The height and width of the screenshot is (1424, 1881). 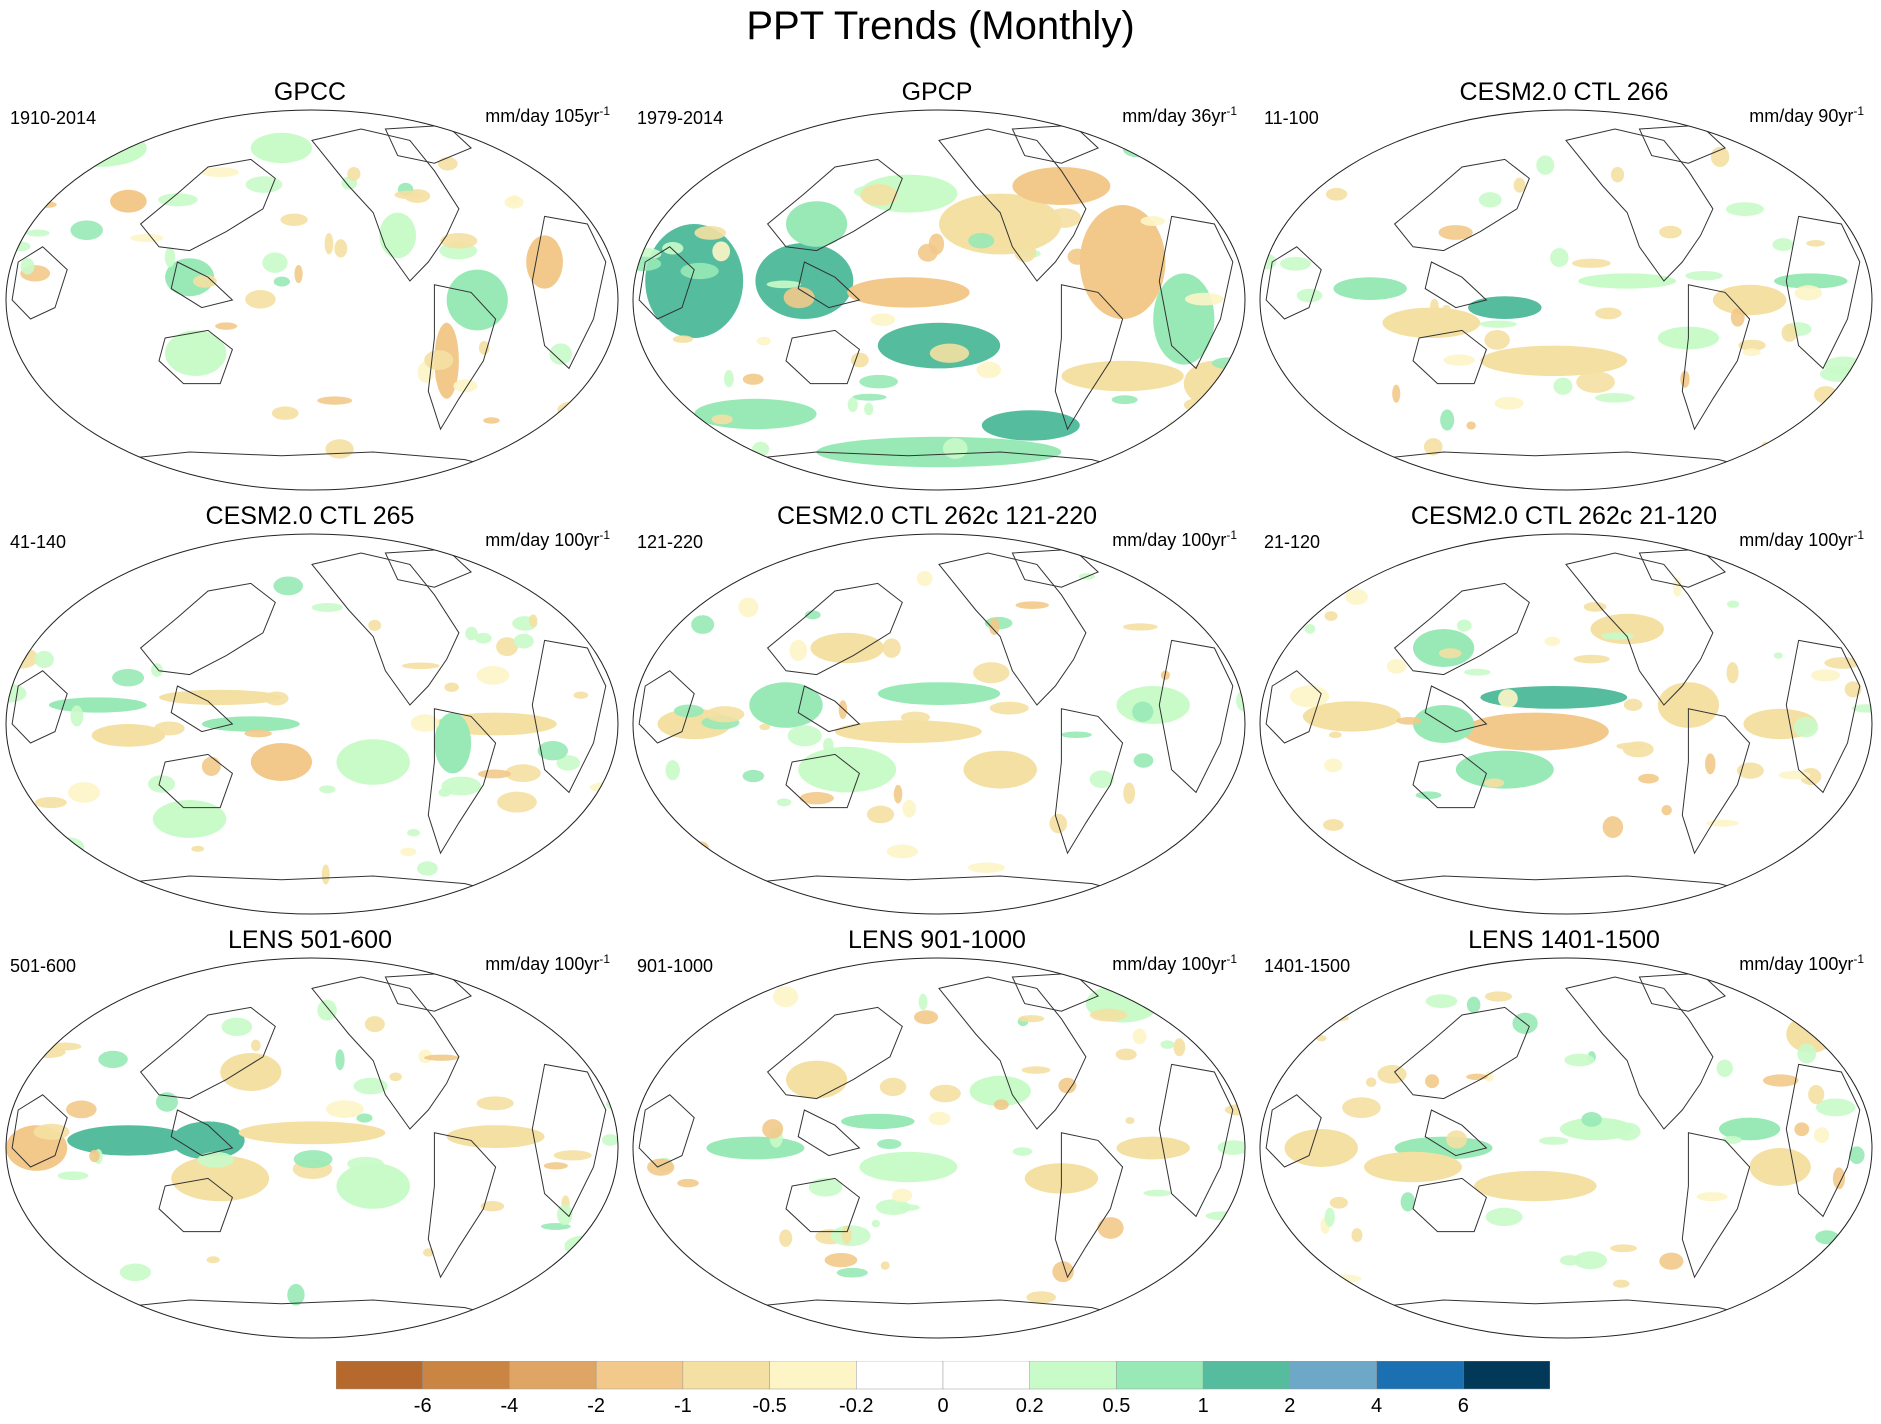 I want to click on robinson-map, so click(x=1566, y=300).